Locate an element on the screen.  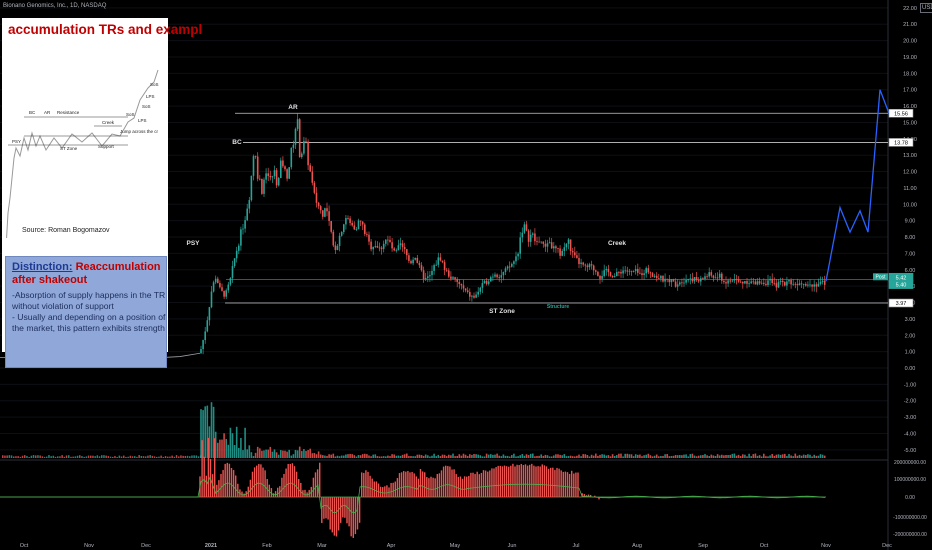
currency-label: USD is located at coordinates (926, 8).